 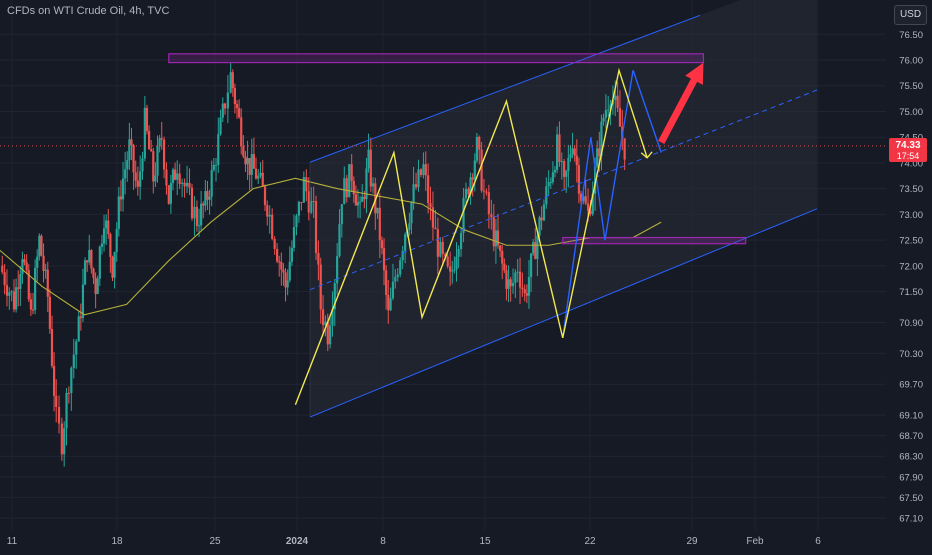 I want to click on target-arrow, so click(x=681, y=103).